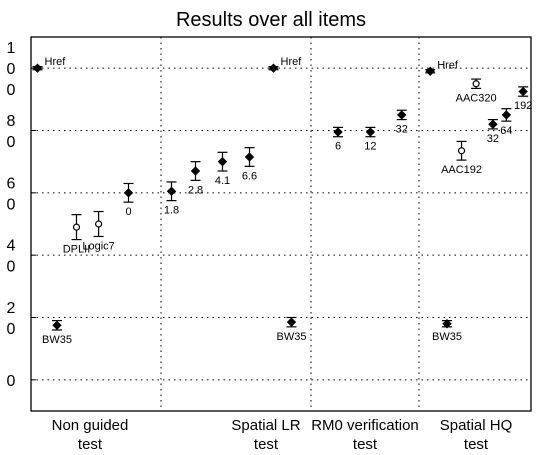  I want to click on point-label: 6.6, so click(249, 176).